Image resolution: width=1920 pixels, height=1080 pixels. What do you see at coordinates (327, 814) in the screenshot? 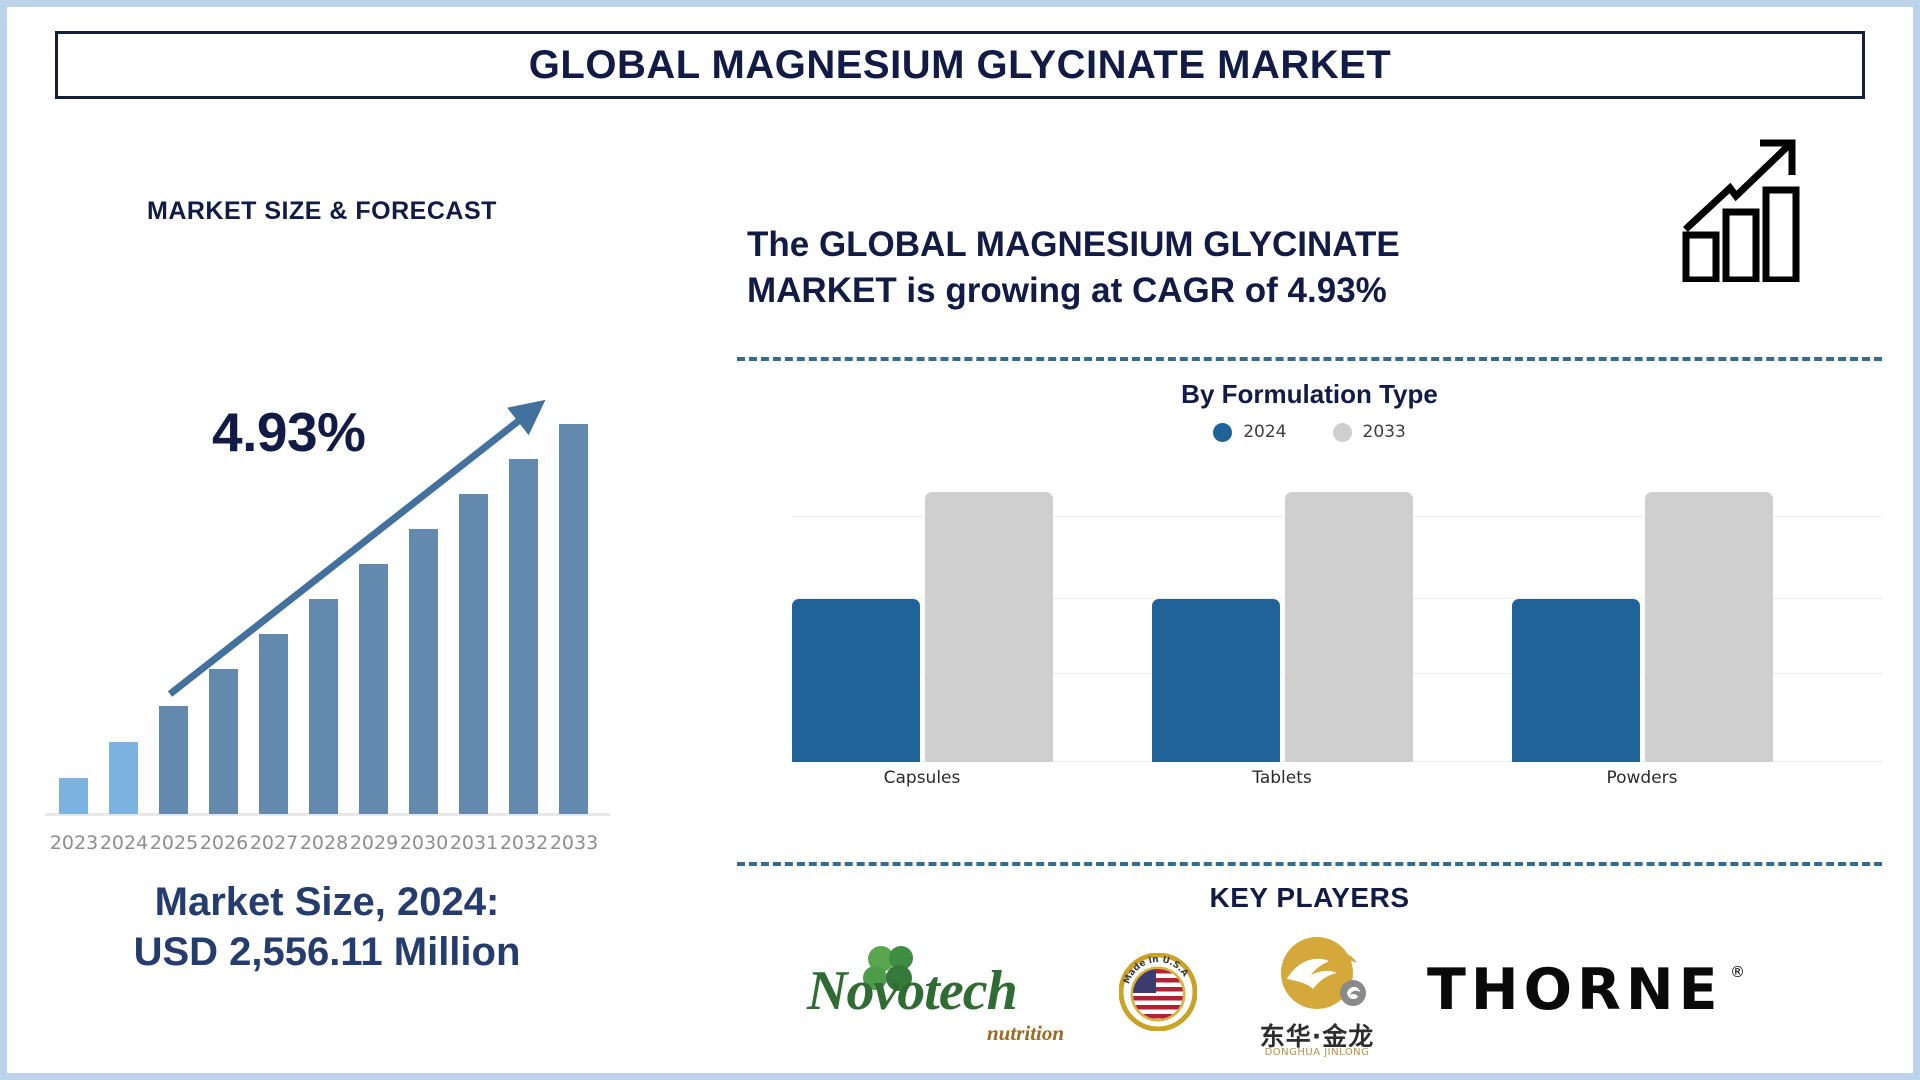
I see `market-size-axis-line` at bounding box center [327, 814].